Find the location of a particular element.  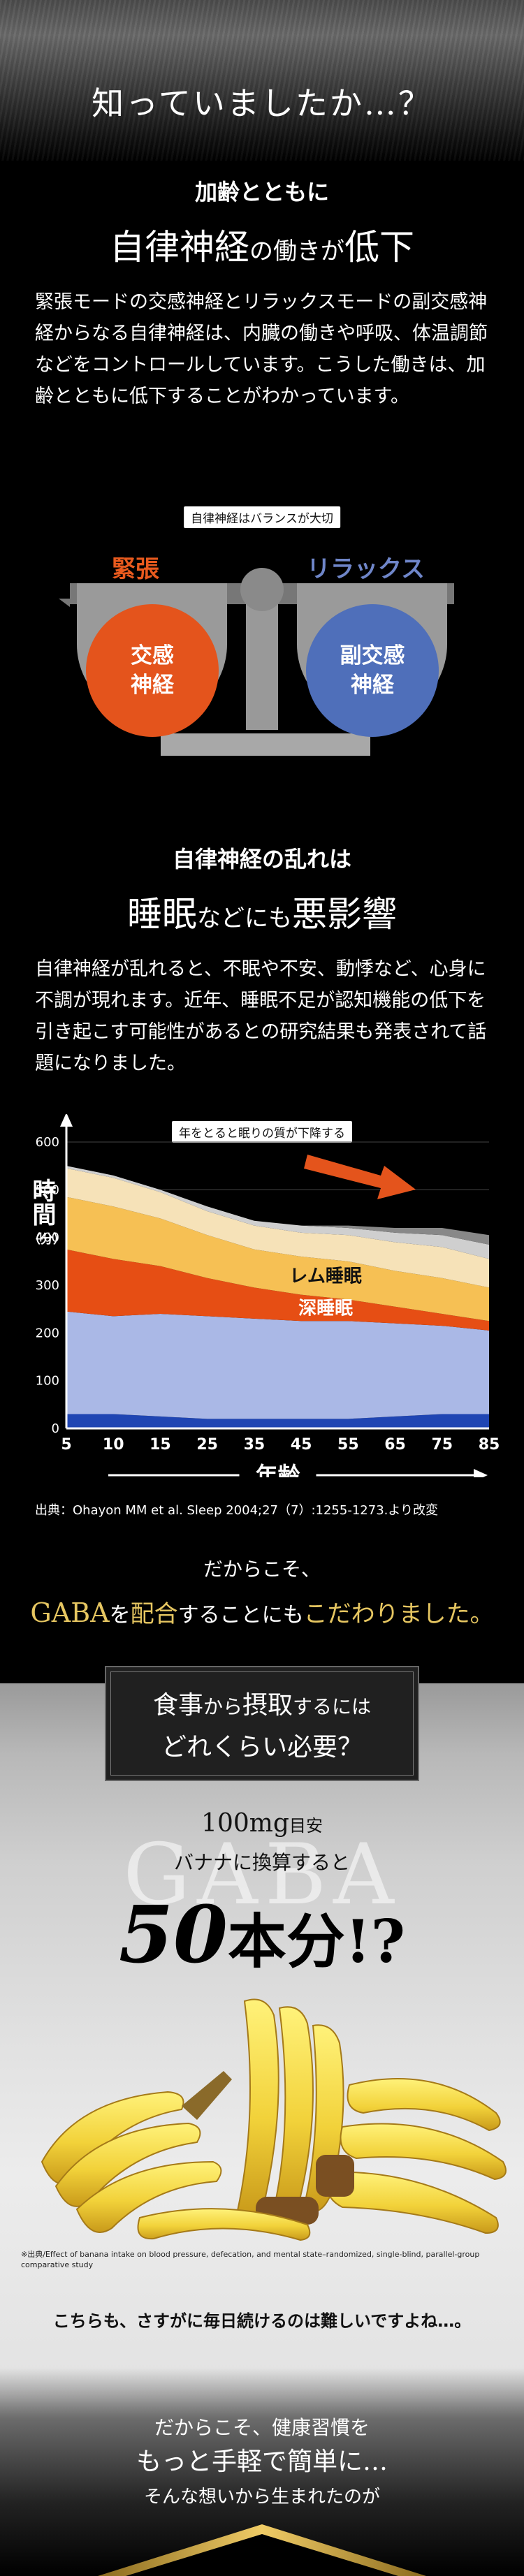

decline-arrow-icon is located at coordinates (360, 1177).